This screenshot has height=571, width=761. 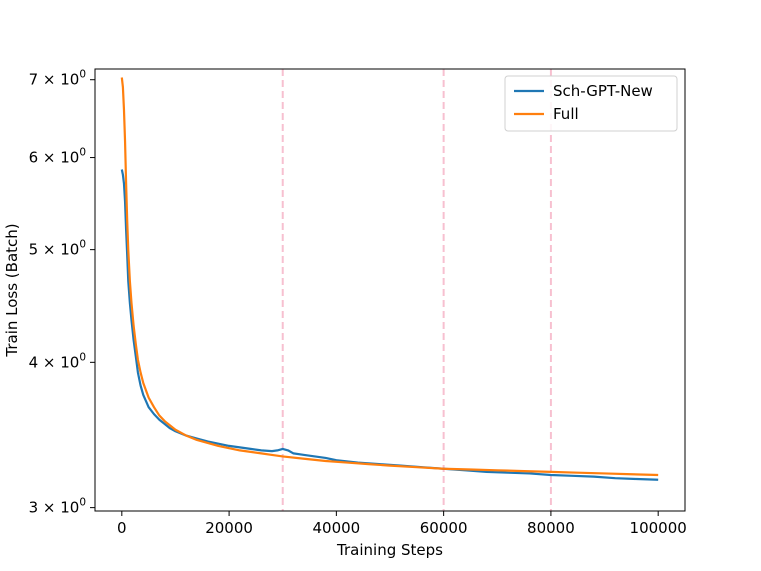 What do you see at coordinates (62, 293) in the screenshot?
I see `y-axis-ticks: 3 × 100 4 × 100 5 × 100 6 × 100 7 × 100` at bounding box center [62, 293].